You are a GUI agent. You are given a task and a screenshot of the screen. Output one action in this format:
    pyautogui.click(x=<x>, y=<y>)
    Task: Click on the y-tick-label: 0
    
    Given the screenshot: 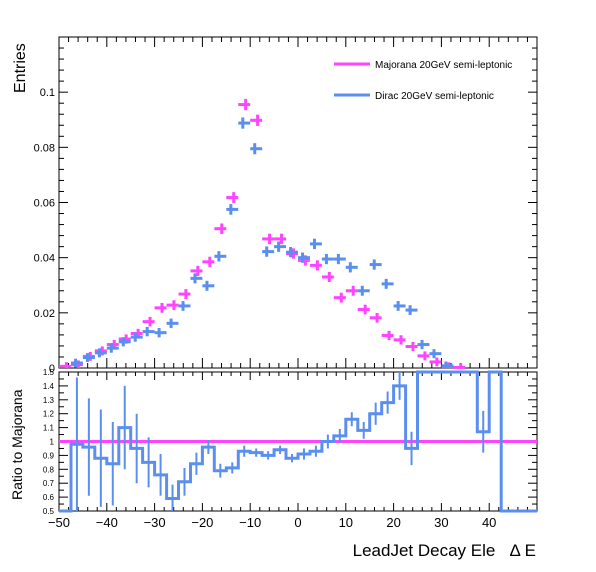 What is the action you would take?
    pyautogui.click(x=52, y=369)
    